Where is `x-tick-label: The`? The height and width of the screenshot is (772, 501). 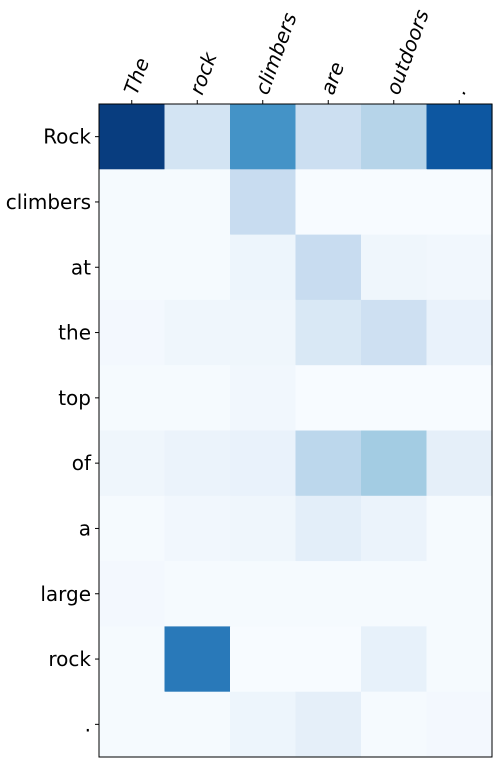 x-tick-label: The is located at coordinates (136, 76).